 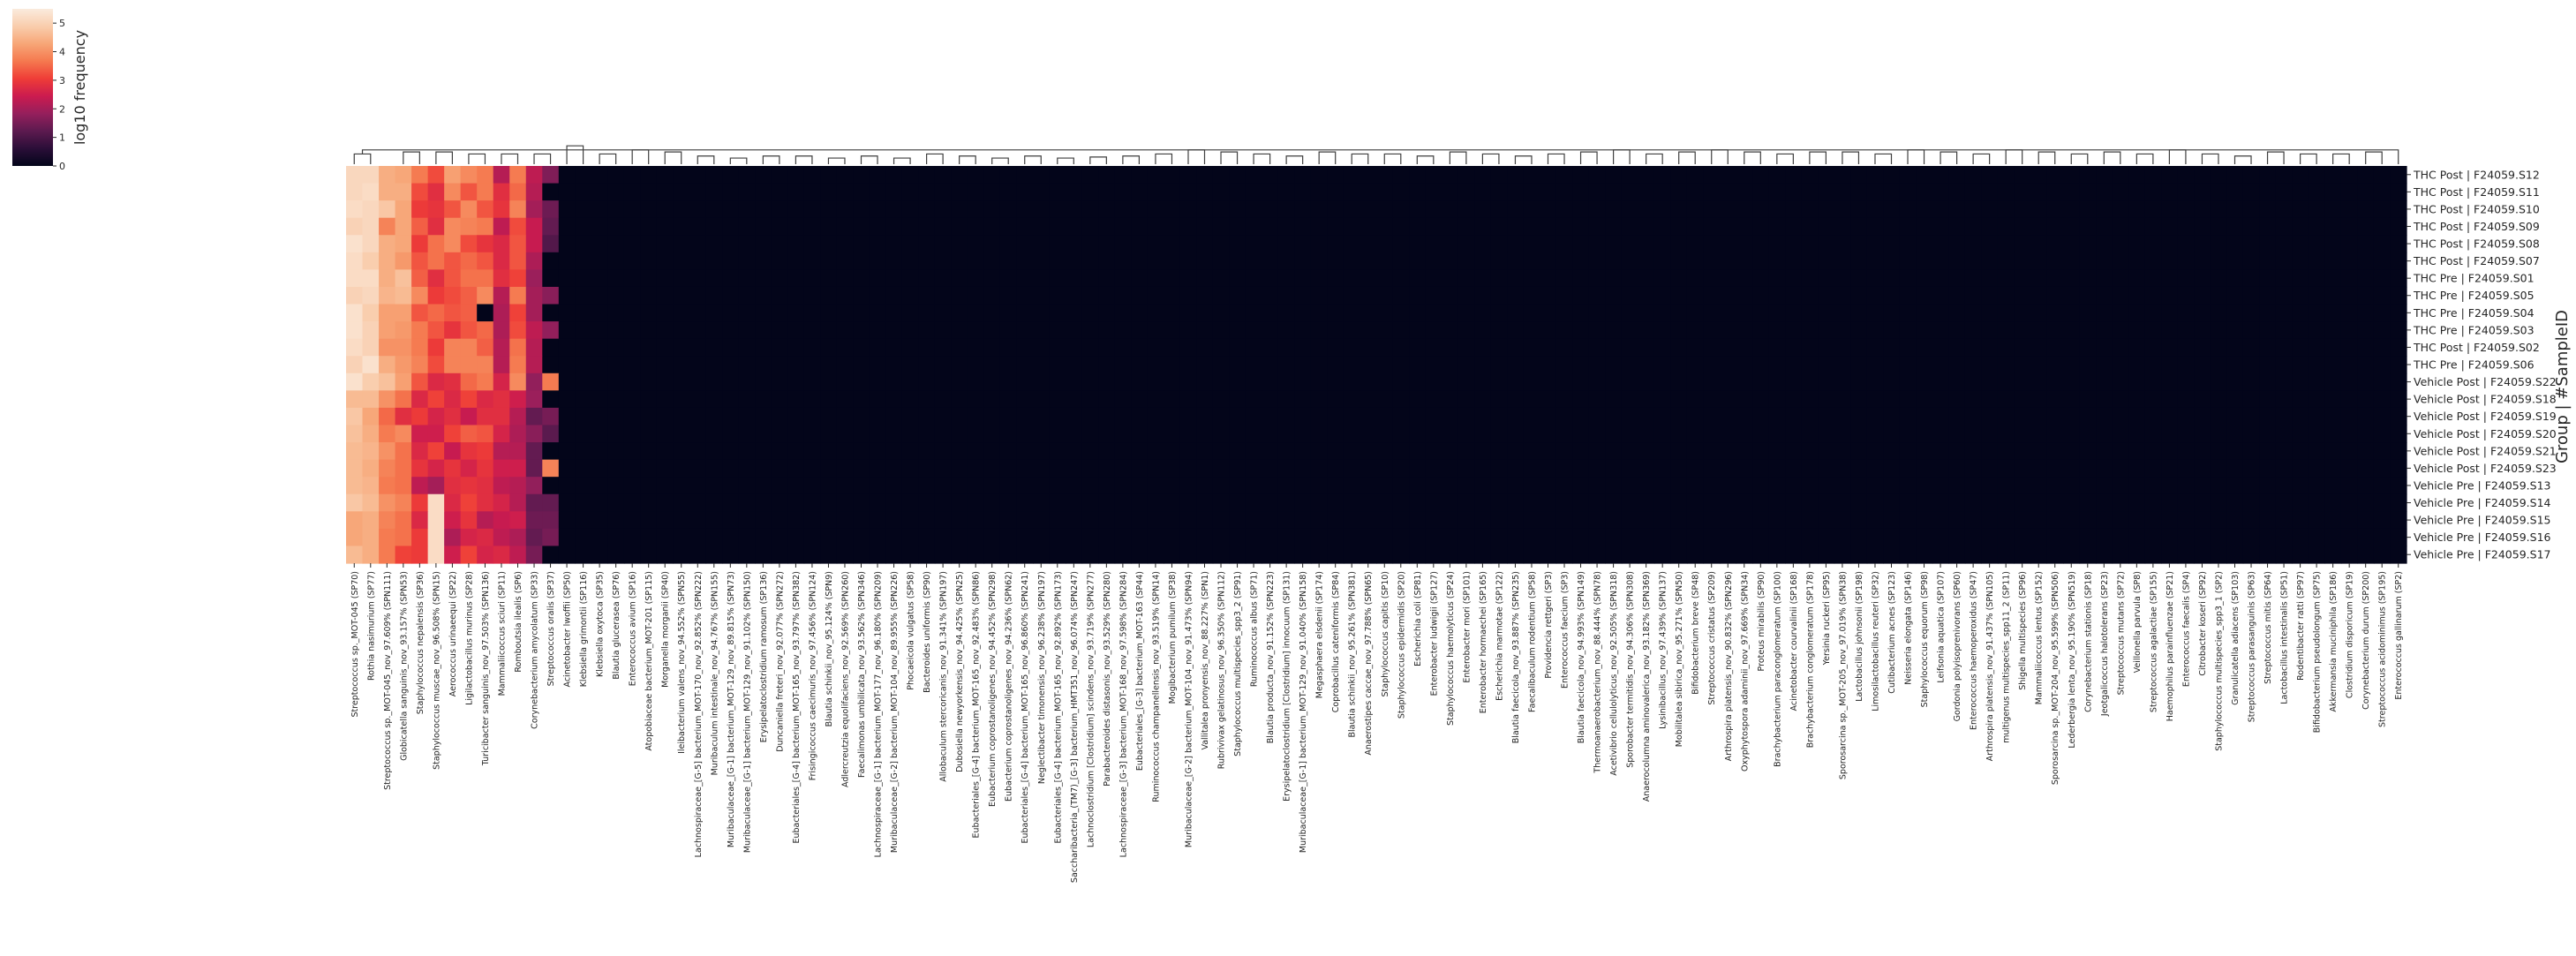 What do you see at coordinates (1884, 158) in the screenshot?
I see `dendrogram-link` at bounding box center [1884, 158].